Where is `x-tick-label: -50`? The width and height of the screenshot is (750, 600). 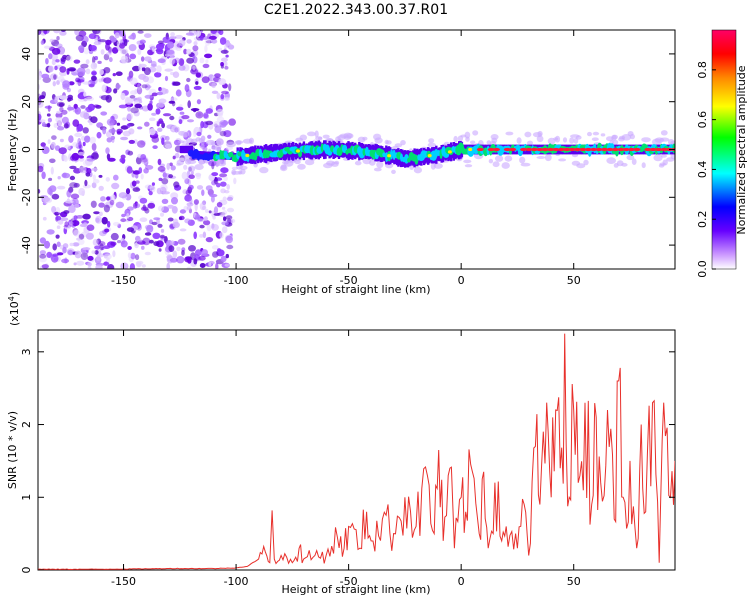 x-tick-label: -50 is located at coordinates (349, 280).